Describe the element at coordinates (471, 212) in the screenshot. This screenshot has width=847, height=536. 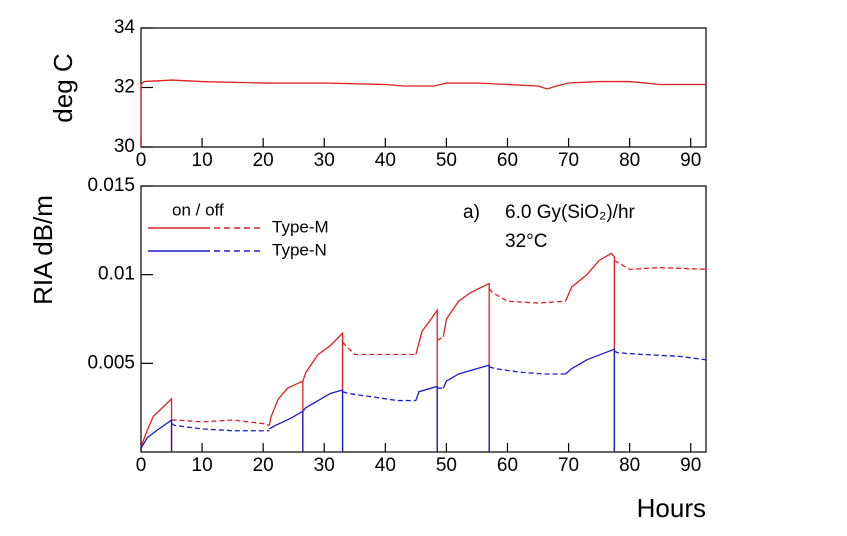
I see `annotation: a)` at that location.